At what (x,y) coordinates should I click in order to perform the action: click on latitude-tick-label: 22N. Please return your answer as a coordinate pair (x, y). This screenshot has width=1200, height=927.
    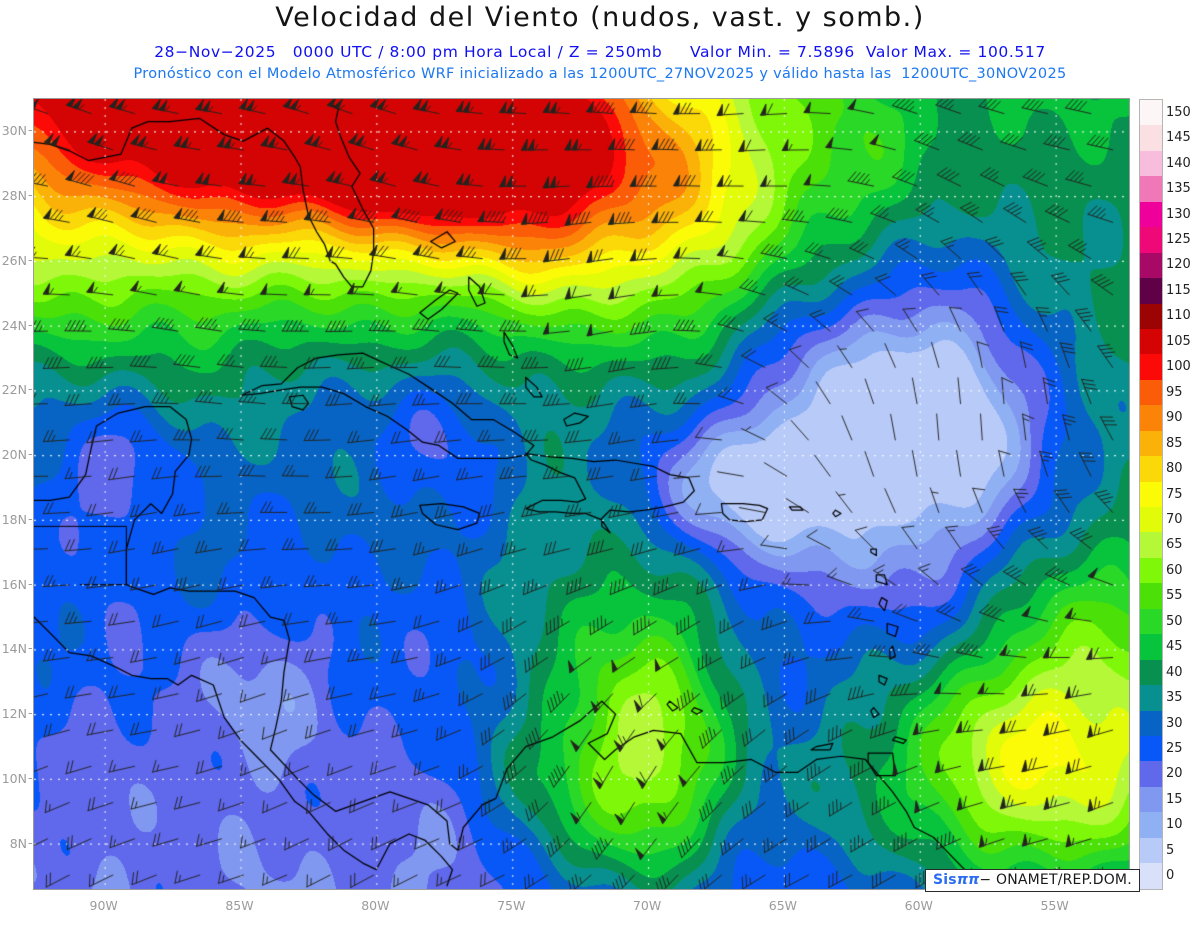
    Looking at the image, I should click on (14, 390).